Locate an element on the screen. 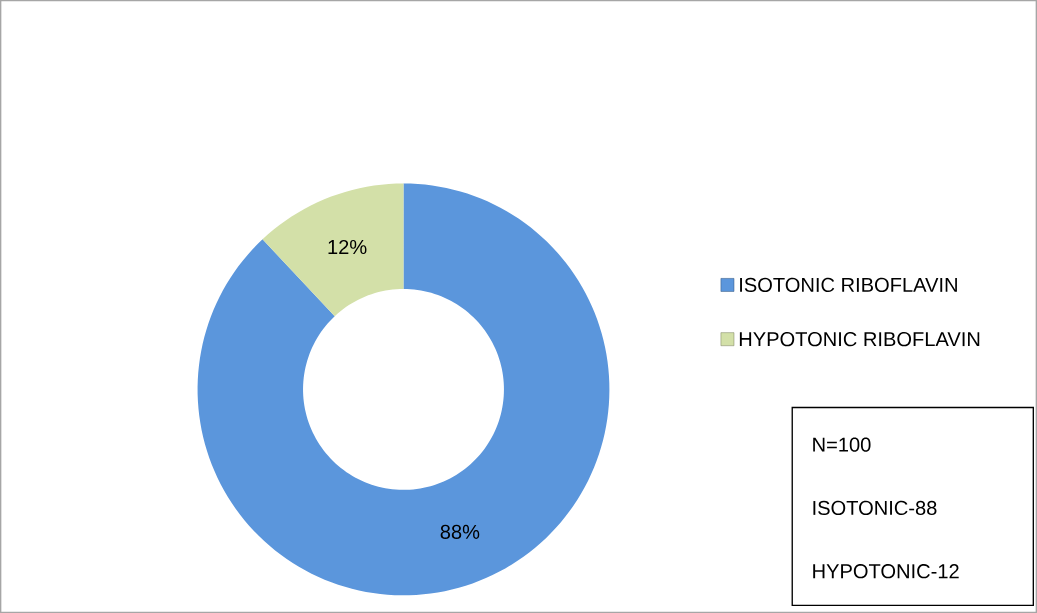  legend-label: HYPOTONIC RIBOFLAVIN is located at coordinates (859, 339).